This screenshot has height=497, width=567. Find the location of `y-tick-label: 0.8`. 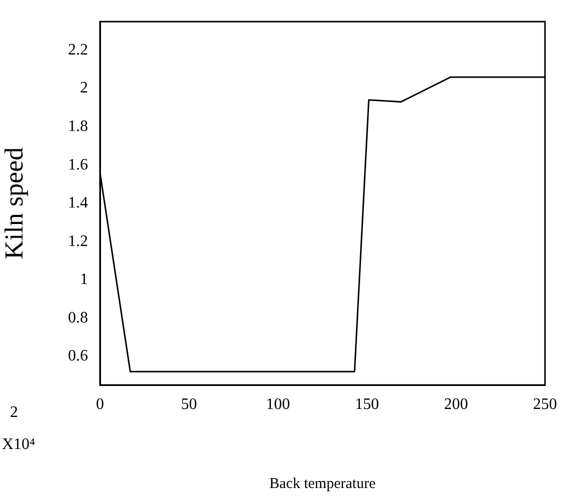

y-tick-label: 0.8 is located at coordinates (78, 317).